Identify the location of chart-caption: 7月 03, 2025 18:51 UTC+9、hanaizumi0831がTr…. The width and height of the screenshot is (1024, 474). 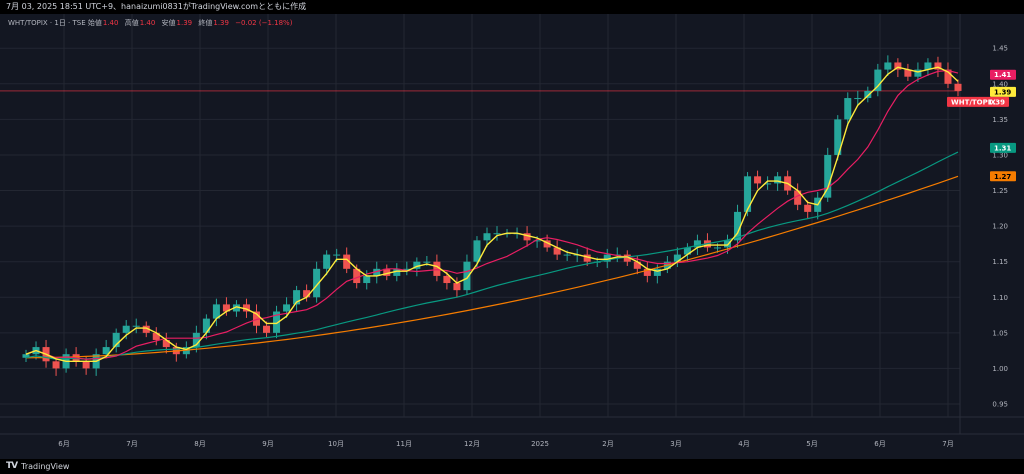
(512, 7).